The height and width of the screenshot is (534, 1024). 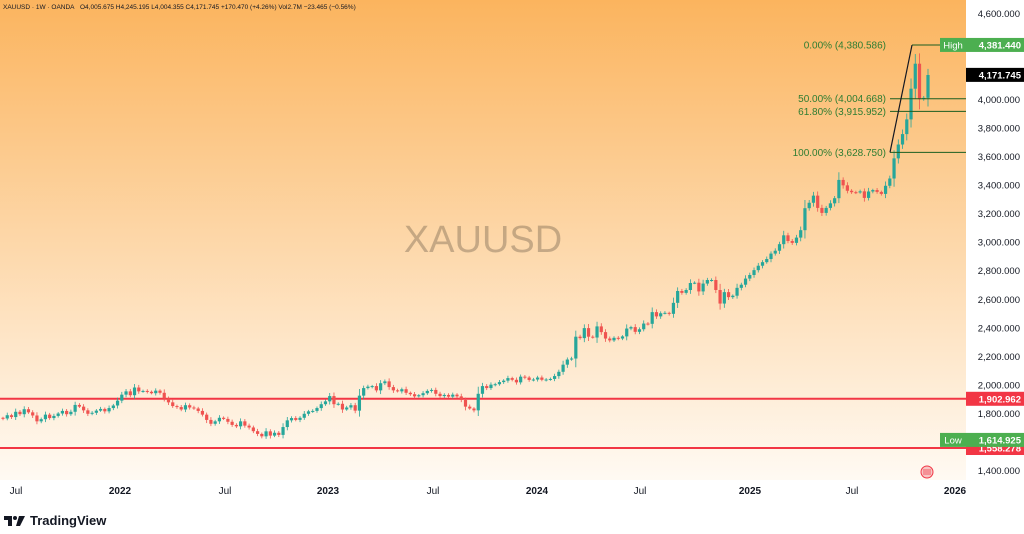 I want to click on high-caption: High, so click(x=953, y=45).